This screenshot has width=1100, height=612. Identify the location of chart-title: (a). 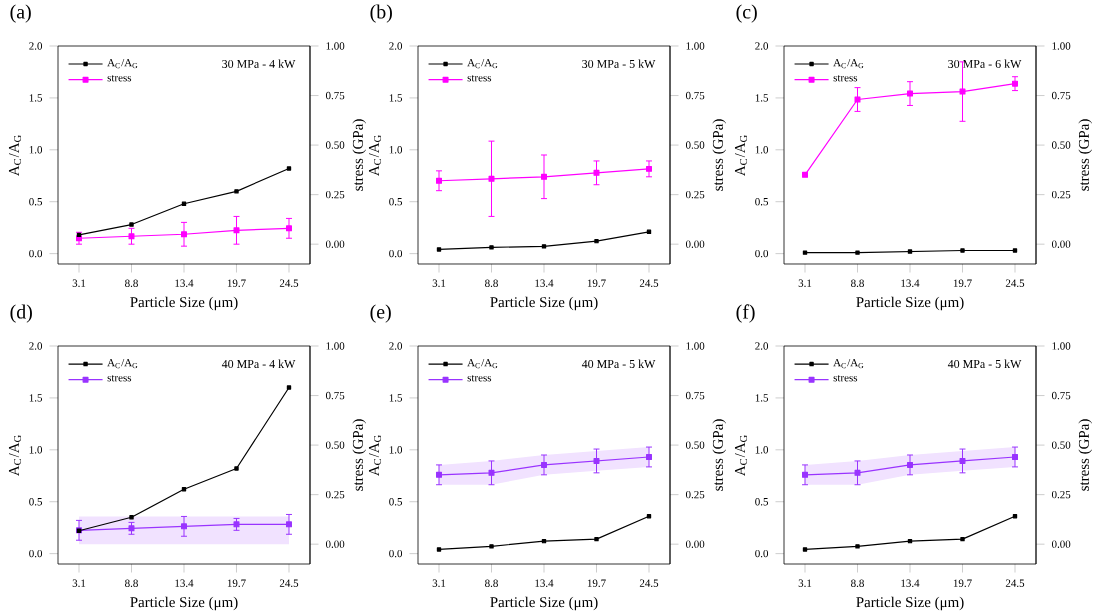
(20, 13).